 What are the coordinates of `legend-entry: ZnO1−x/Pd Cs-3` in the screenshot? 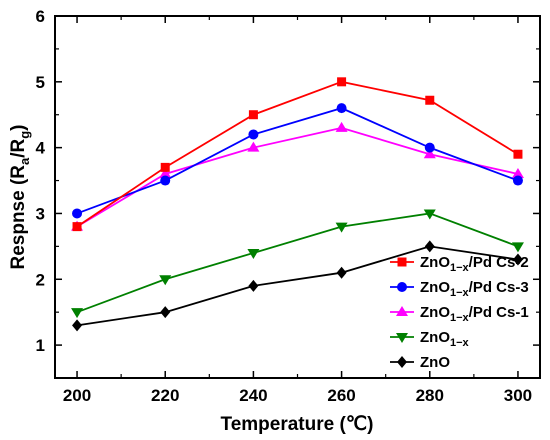 It's located at (459, 289).